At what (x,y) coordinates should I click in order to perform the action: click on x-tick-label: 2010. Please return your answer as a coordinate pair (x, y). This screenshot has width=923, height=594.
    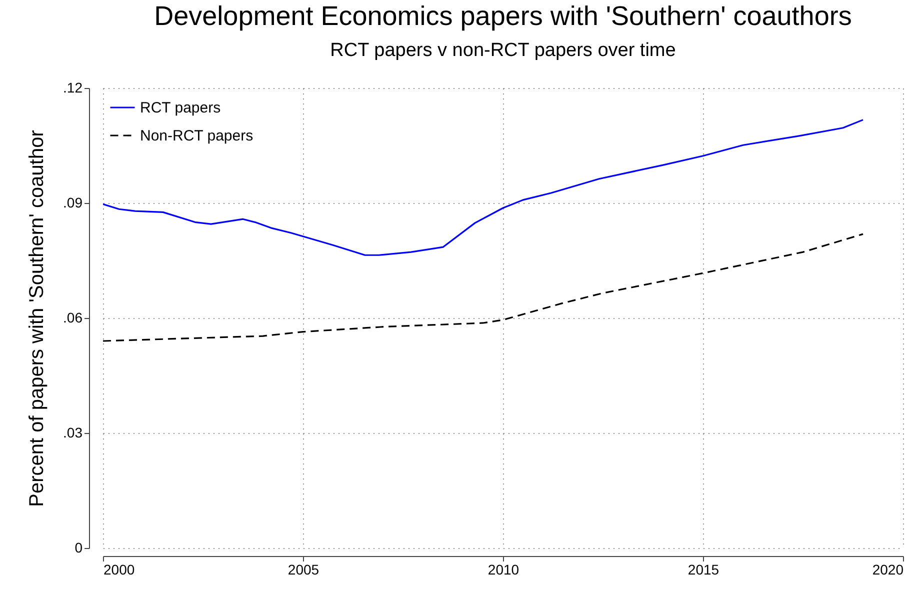
    Looking at the image, I should click on (504, 570).